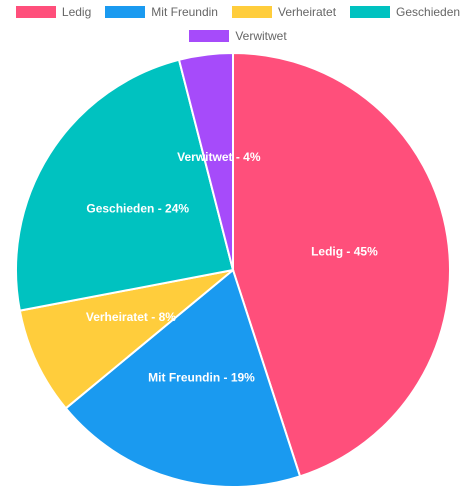 The width and height of the screenshot is (476, 495). I want to click on legend-item: Verheiratet, so click(284, 12).